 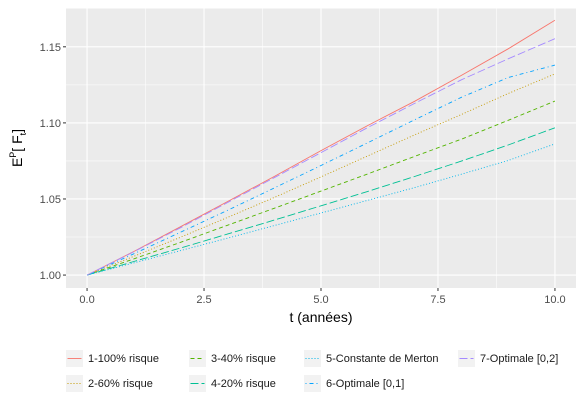 What do you see at coordinates (53, 162) in the screenshot?
I see `y-axis-ticks: 1.00 1.05 1.10 1.15` at bounding box center [53, 162].